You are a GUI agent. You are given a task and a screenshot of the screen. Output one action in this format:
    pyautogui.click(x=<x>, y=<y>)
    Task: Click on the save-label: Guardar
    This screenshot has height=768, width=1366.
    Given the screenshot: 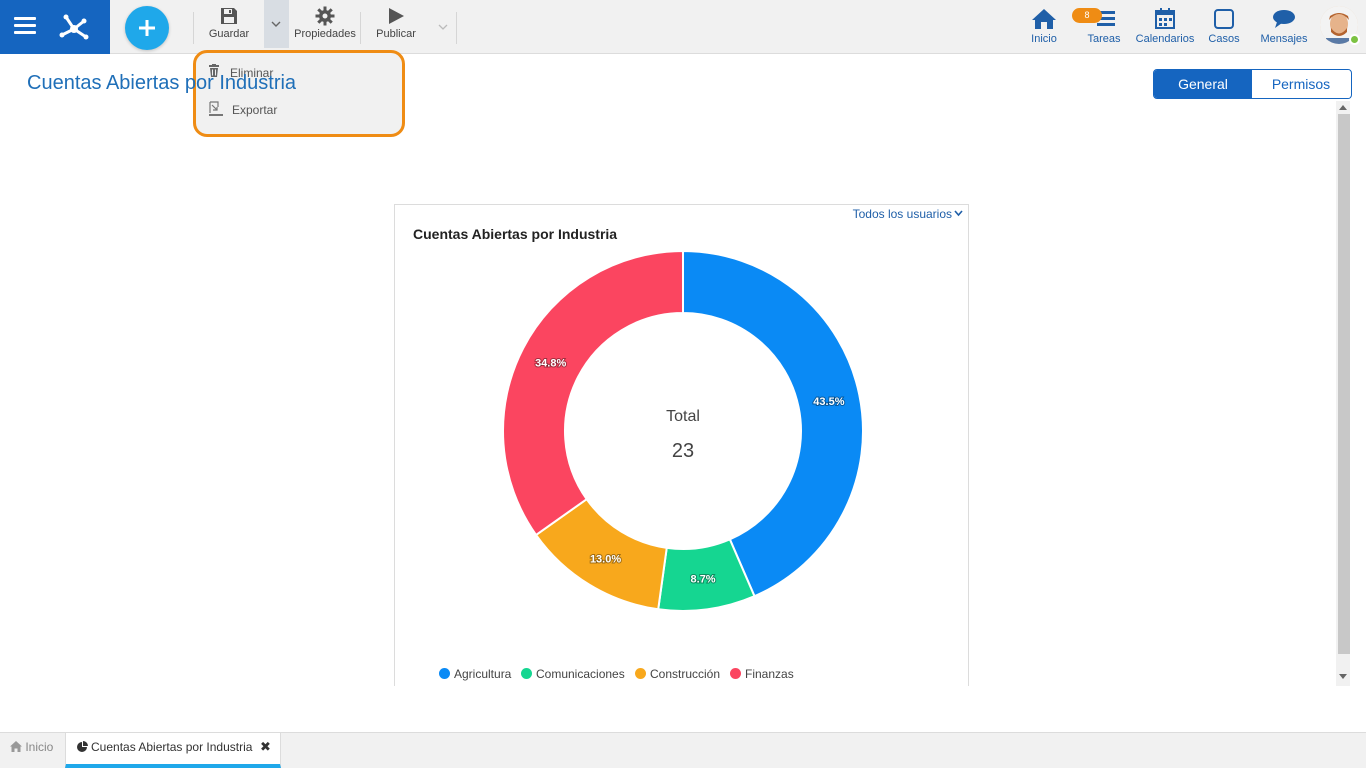 What is the action you would take?
    pyautogui.click(x=229, y=34)
    